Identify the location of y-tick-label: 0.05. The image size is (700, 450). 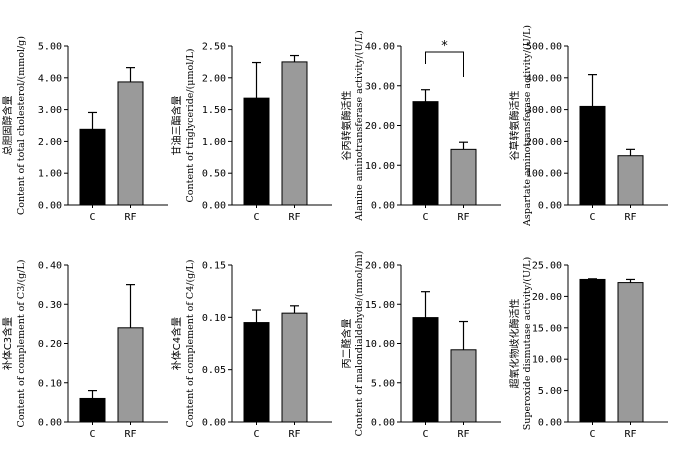
(214, 370).